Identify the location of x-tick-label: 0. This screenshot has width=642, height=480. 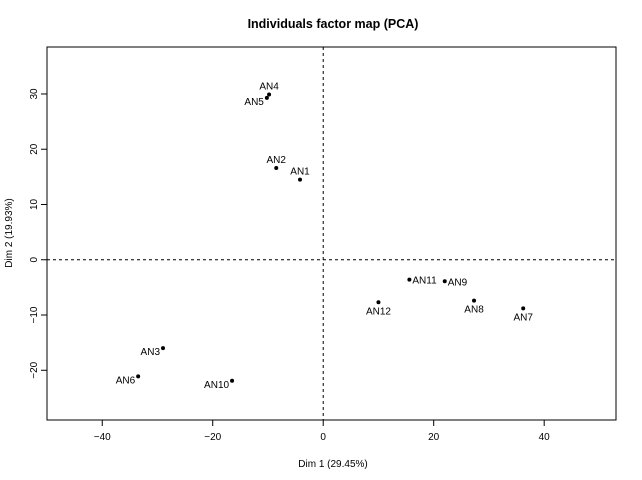
(323, 437).